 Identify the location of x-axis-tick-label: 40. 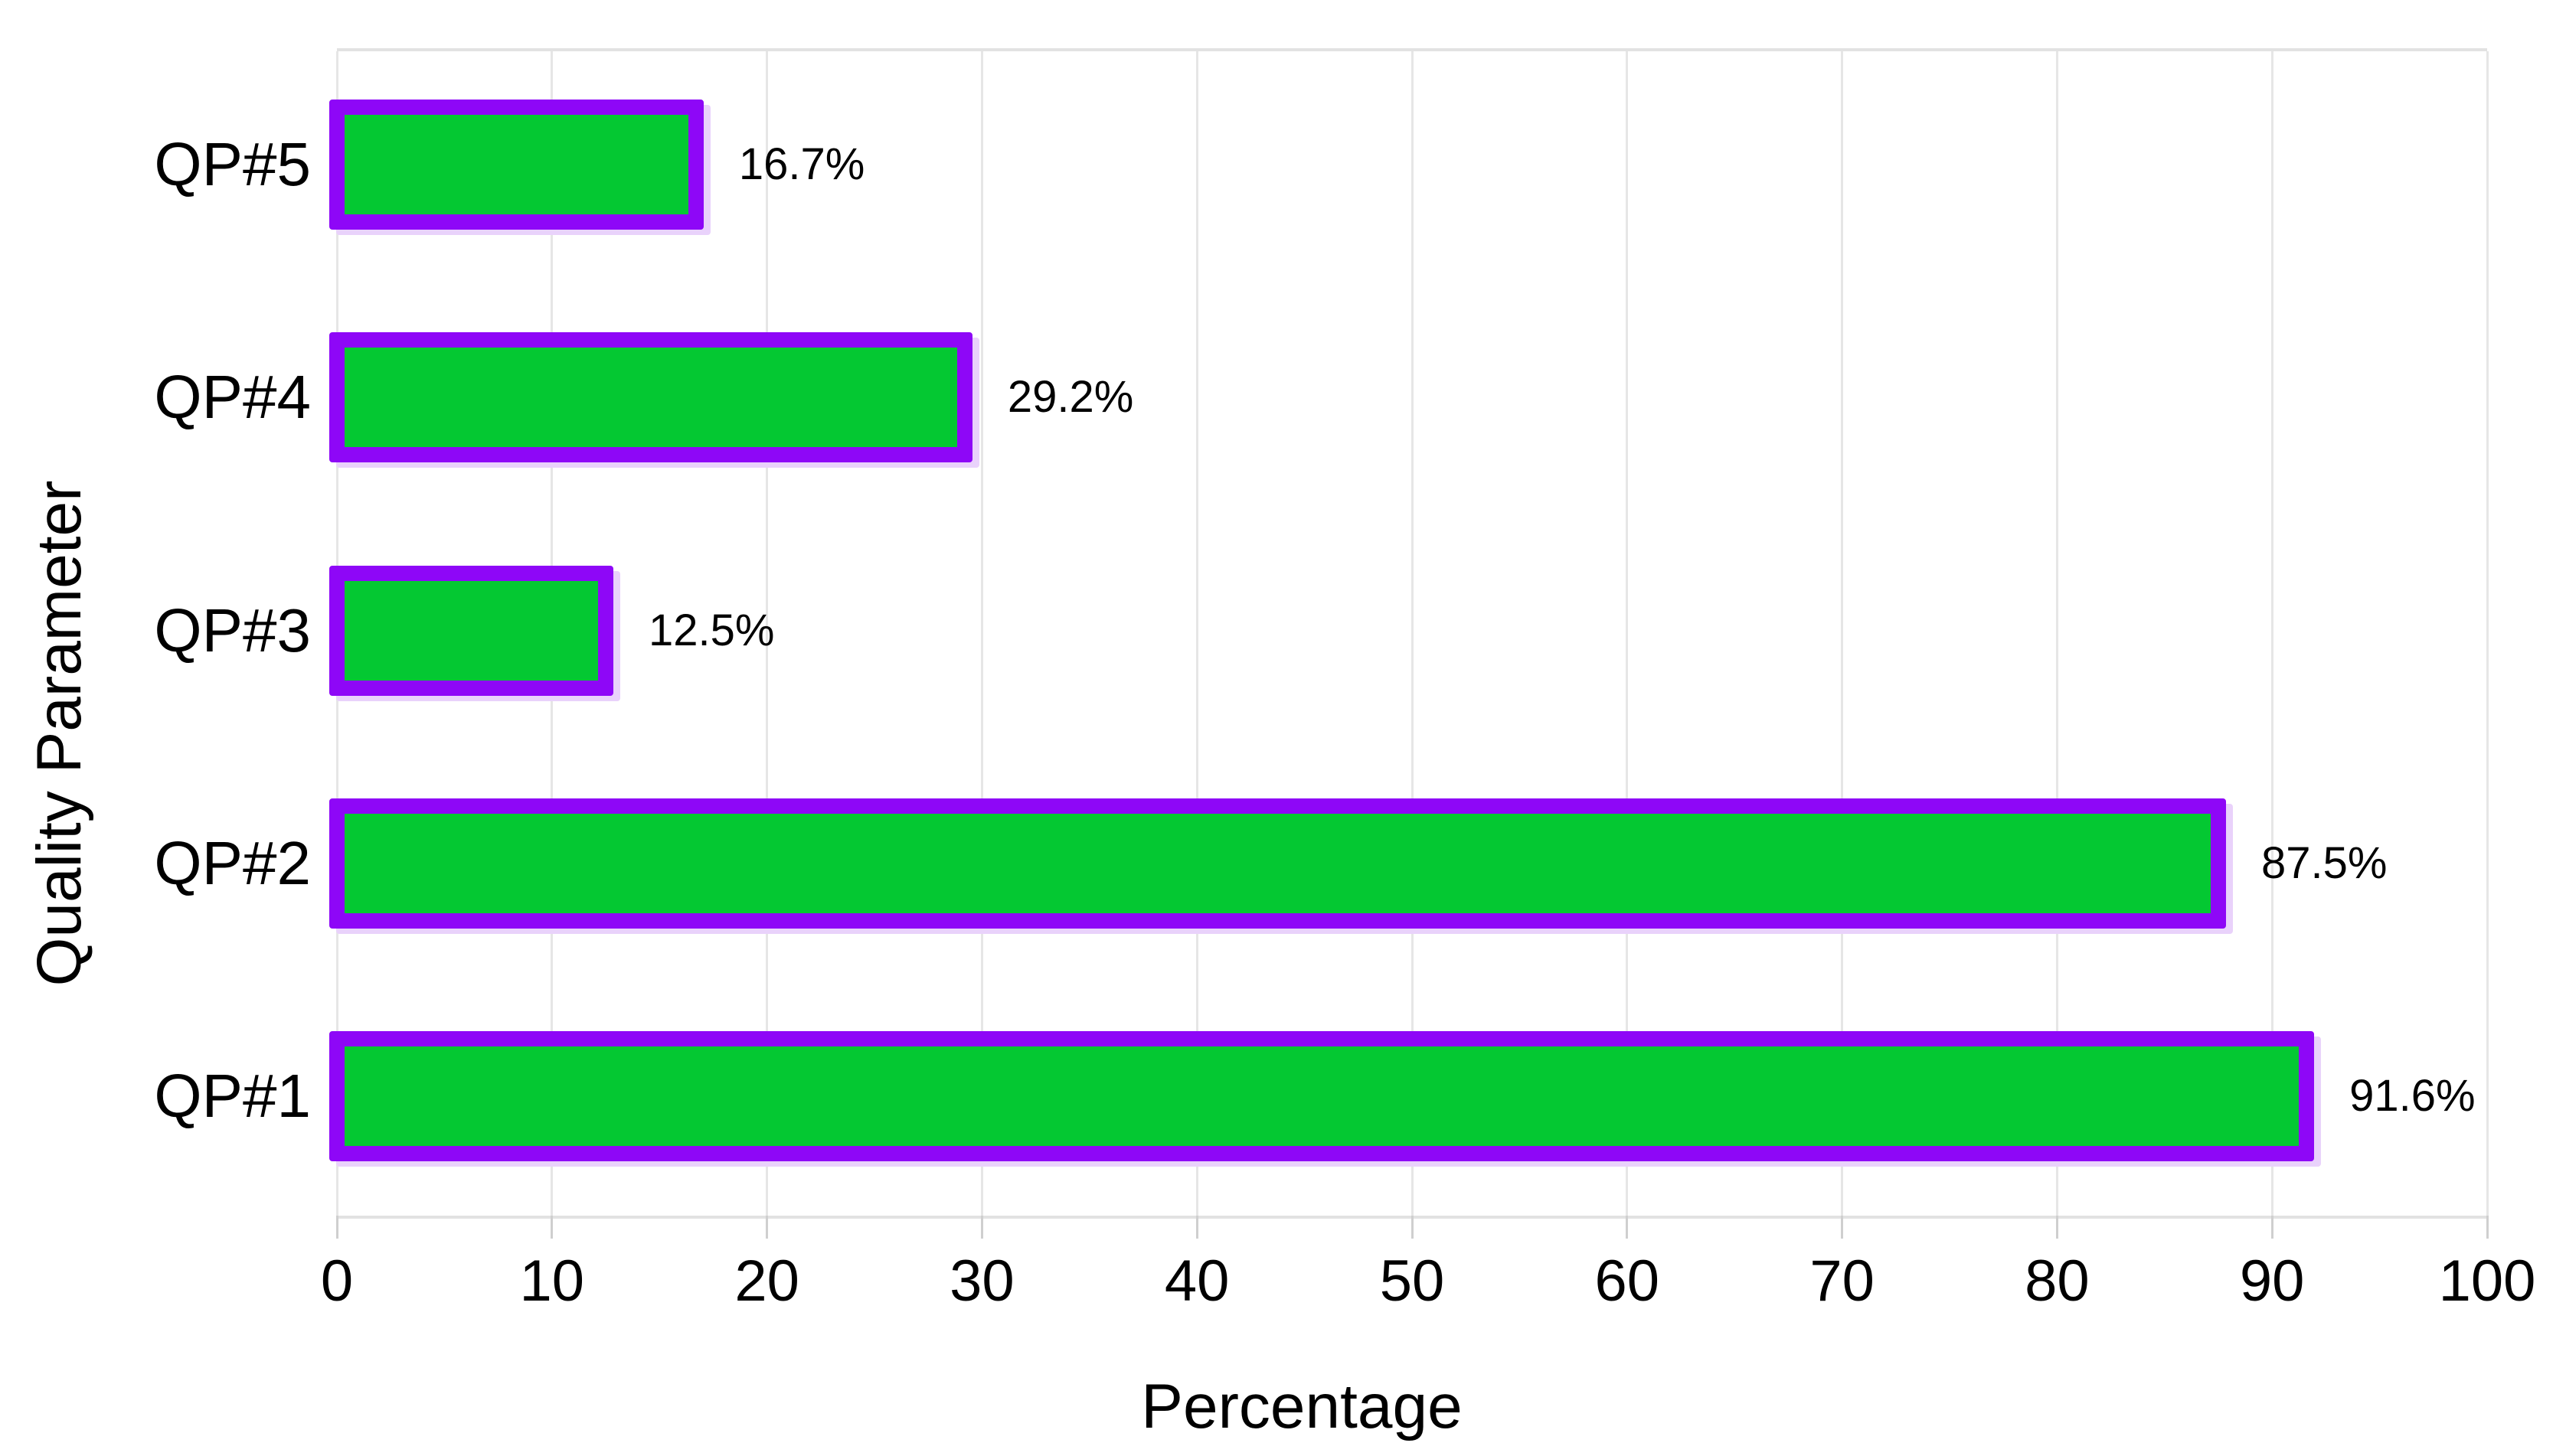
(1197, 1281).